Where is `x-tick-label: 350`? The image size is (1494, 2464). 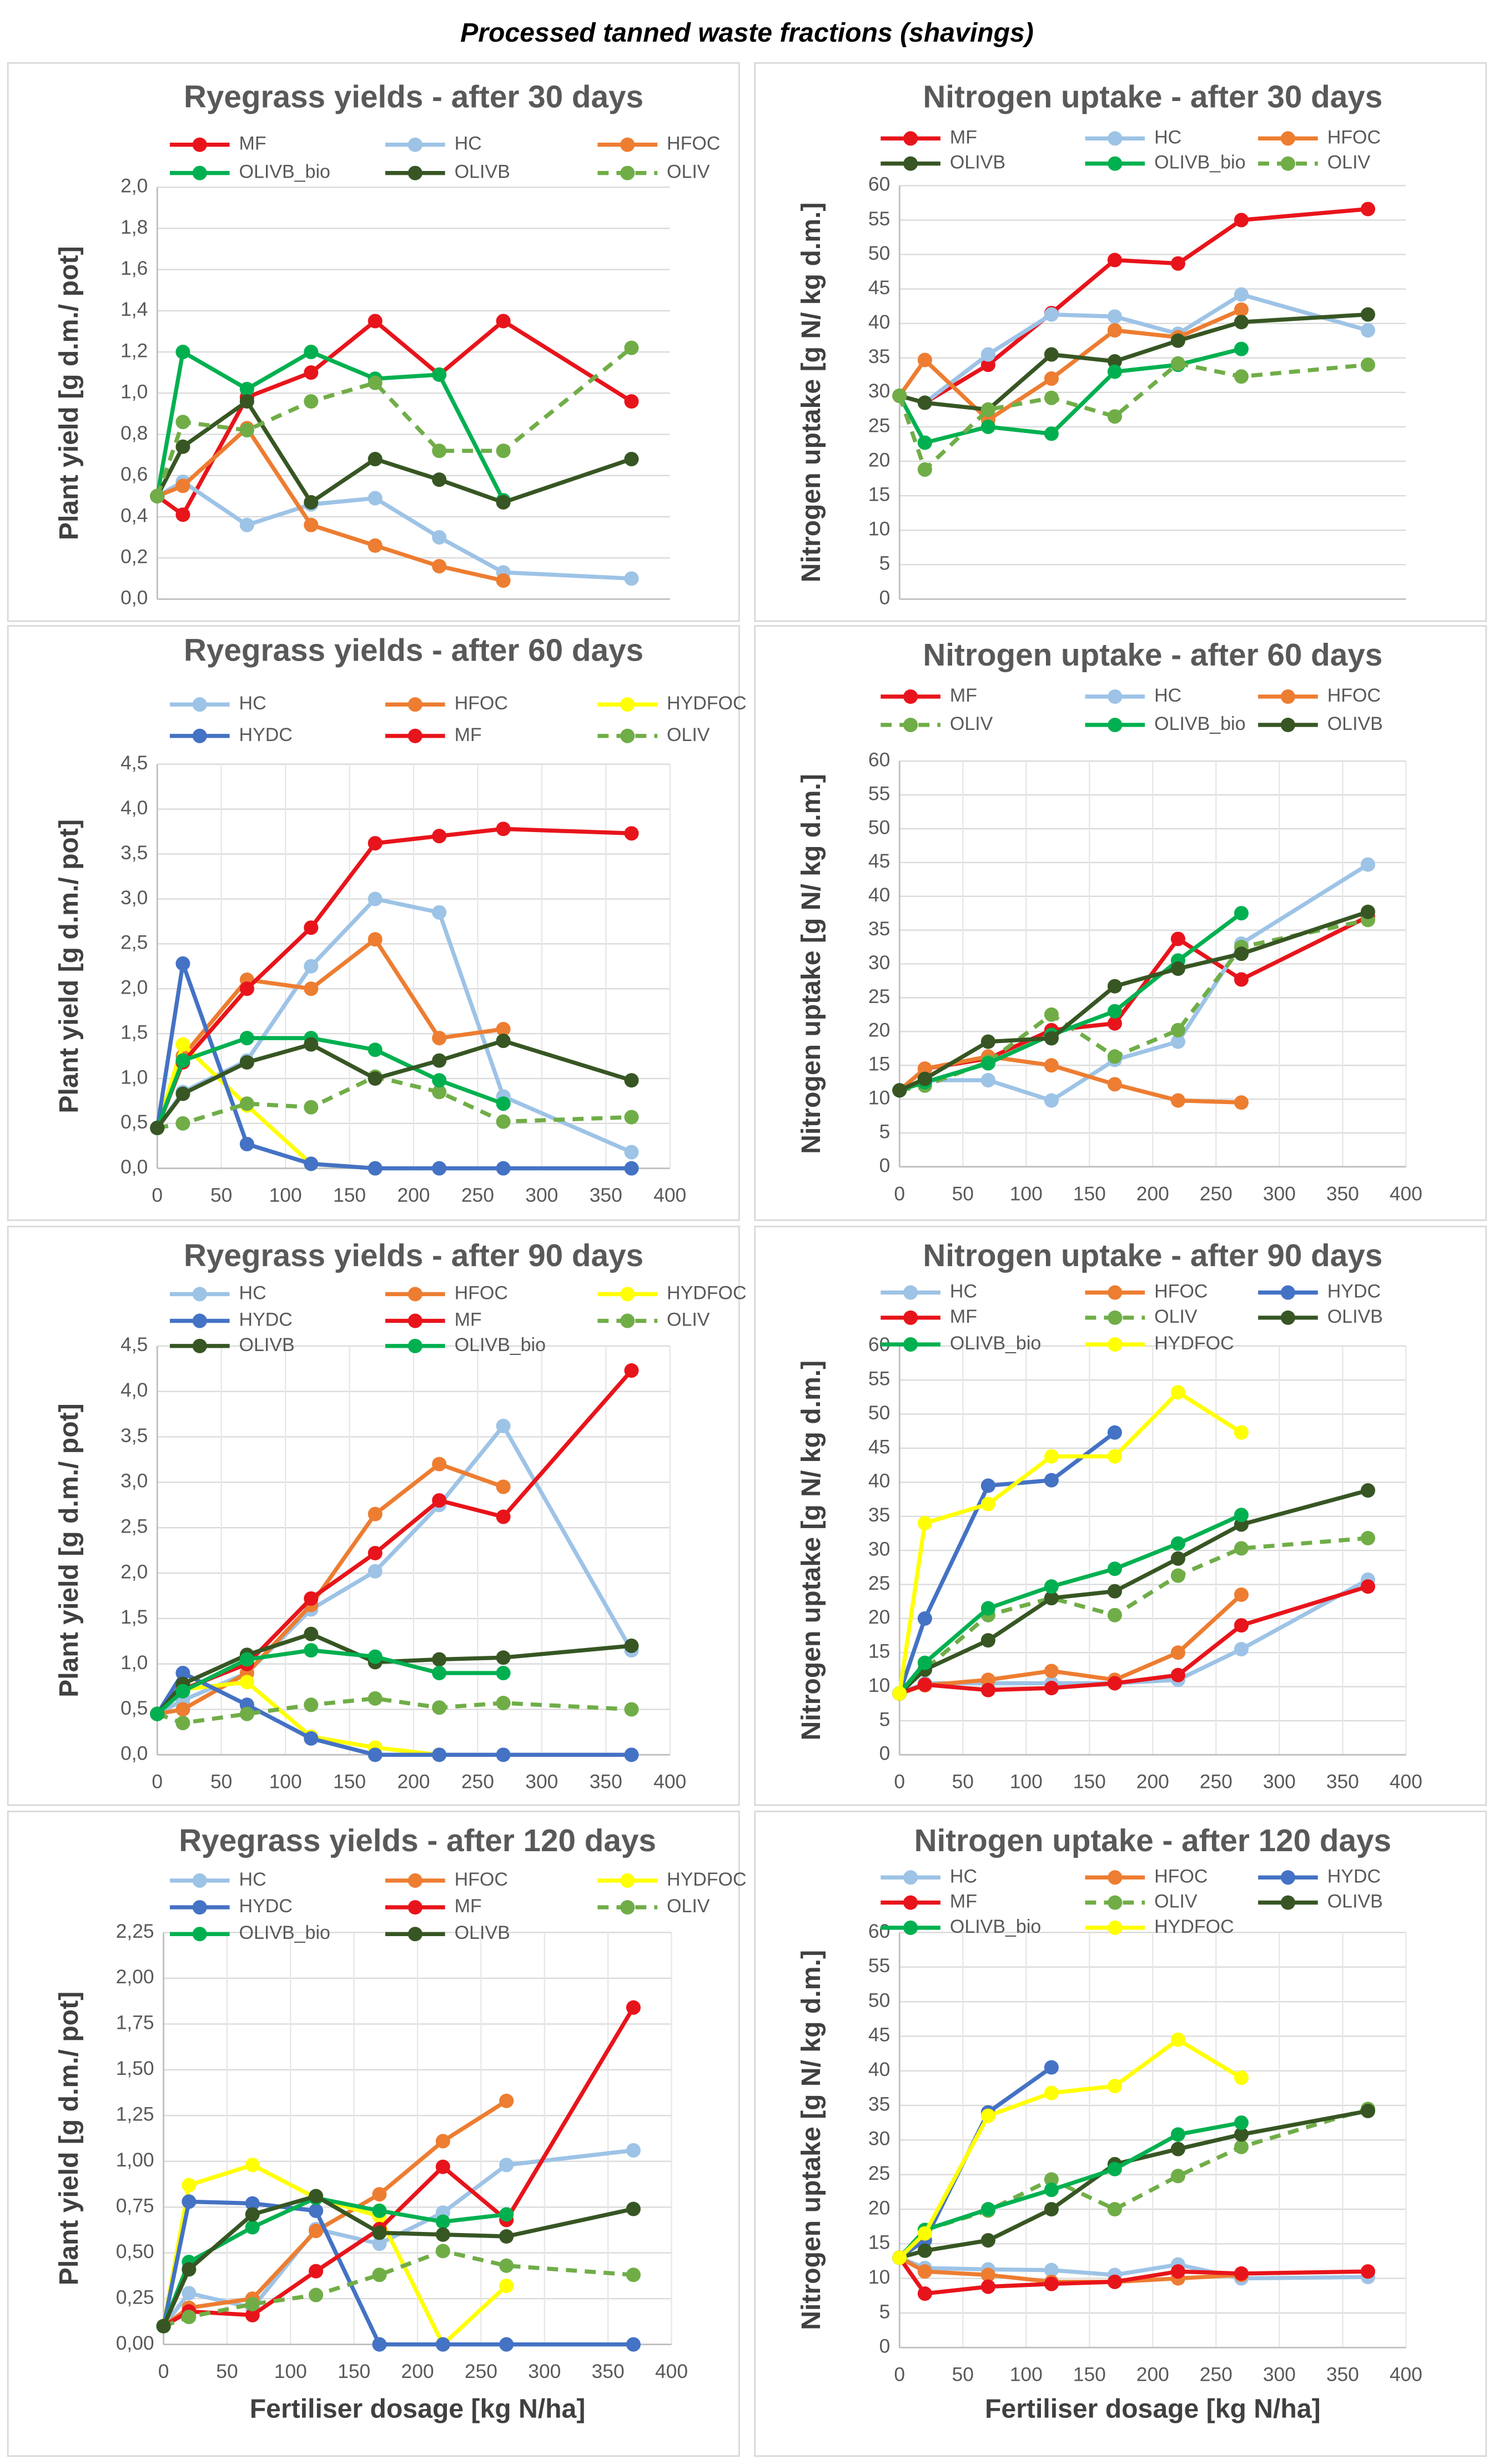 x-tick-label: 350 is located at coordinates (606, 1195).